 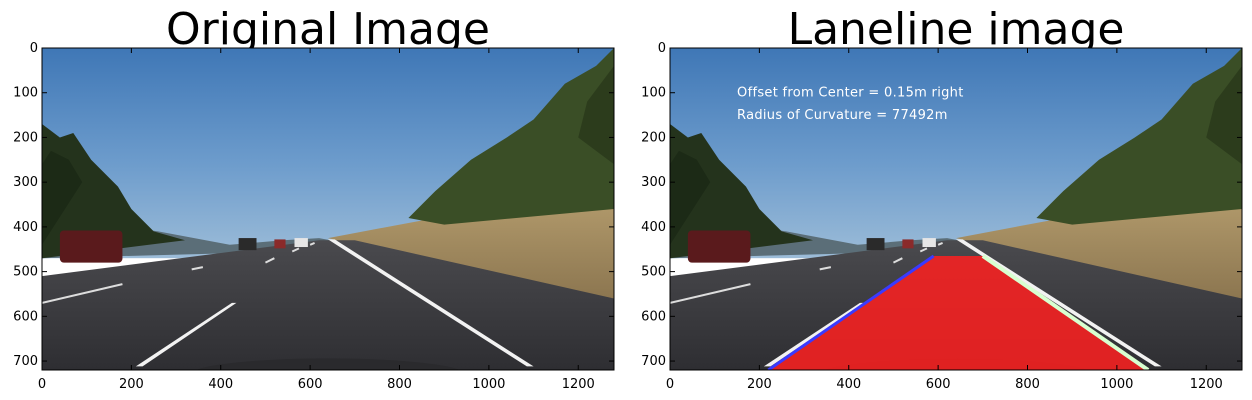 What do you see at coordinates (431, 303) in the screenshot?
I see `right-lane-line` at bounding box center [431, 303].